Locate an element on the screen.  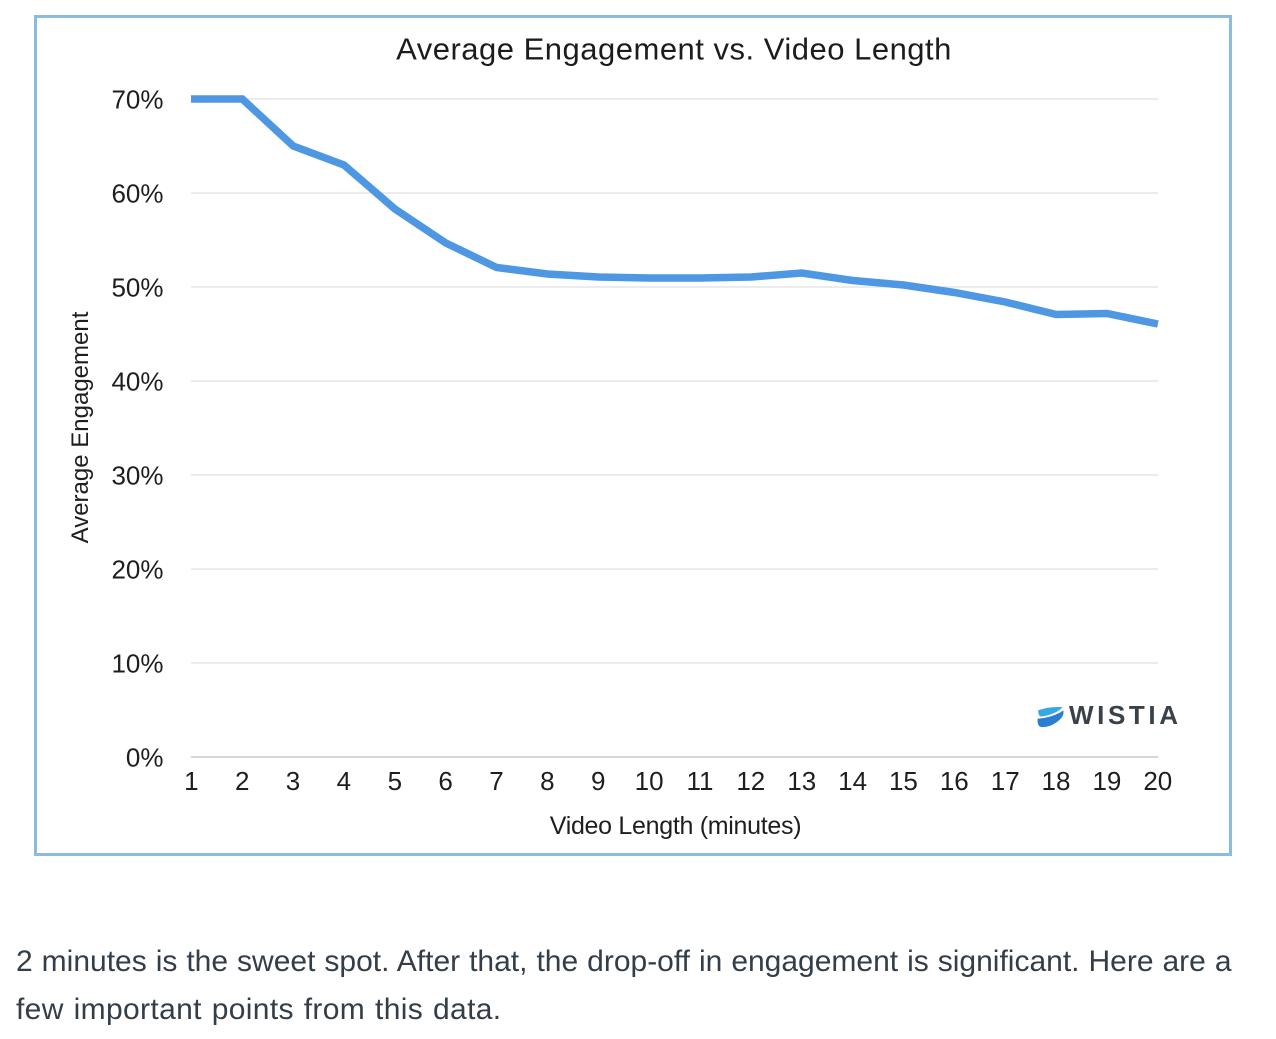
svg-text: 9 is located at coordinates (598, 781).